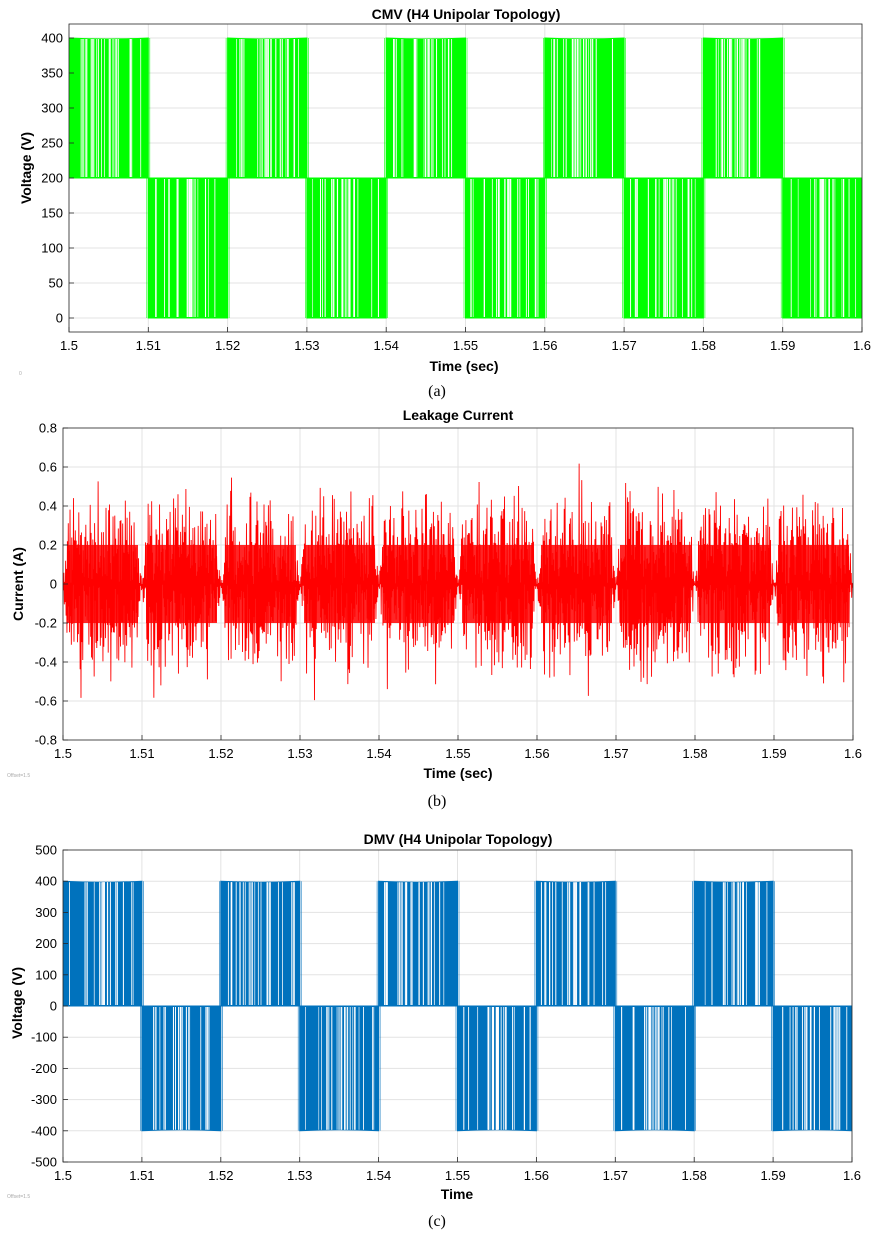 Image resolution: width=874 pixels, height=1236 pixels. Describe the element at coordinates (48, 506) in the screenshot. I see `y-tick-label: 0.4` at that location.